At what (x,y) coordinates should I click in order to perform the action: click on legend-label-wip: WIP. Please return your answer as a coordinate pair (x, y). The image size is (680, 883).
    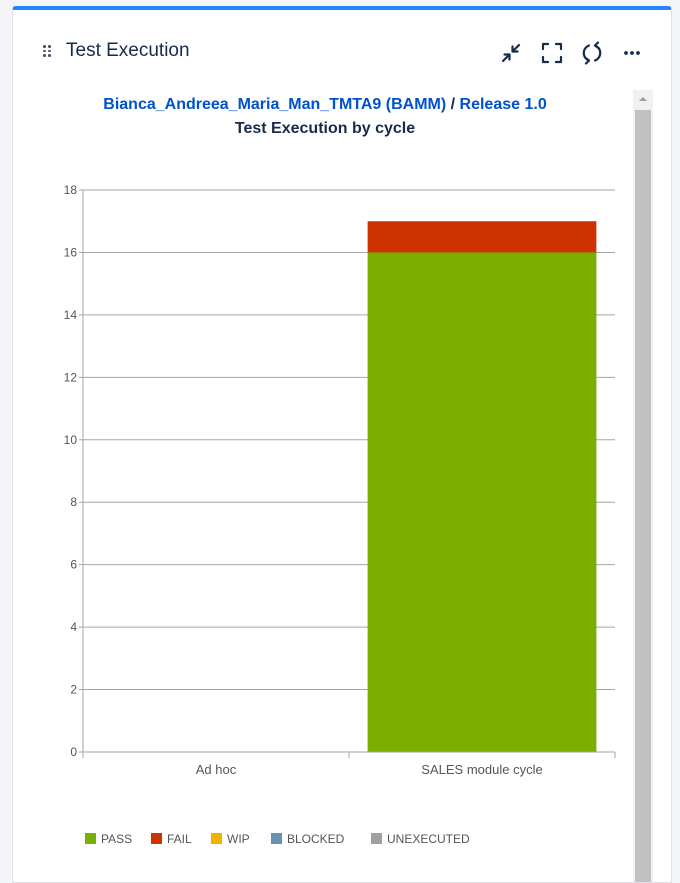
    Looking at the image, I should click on (238, 839).